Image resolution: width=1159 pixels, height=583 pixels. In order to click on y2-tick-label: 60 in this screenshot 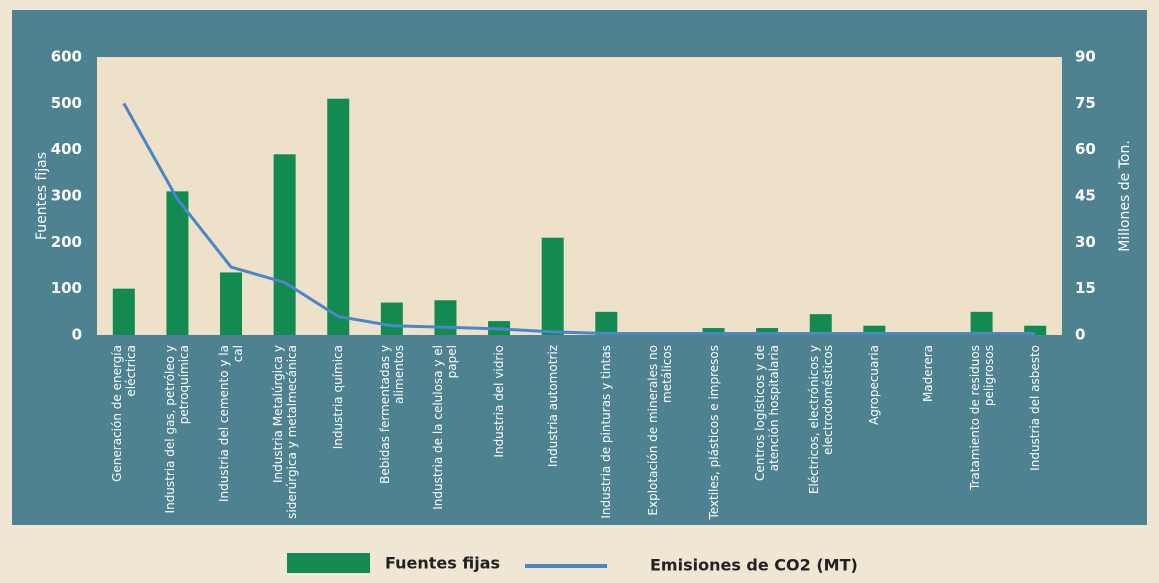, I will do `click(1085, 149)`.